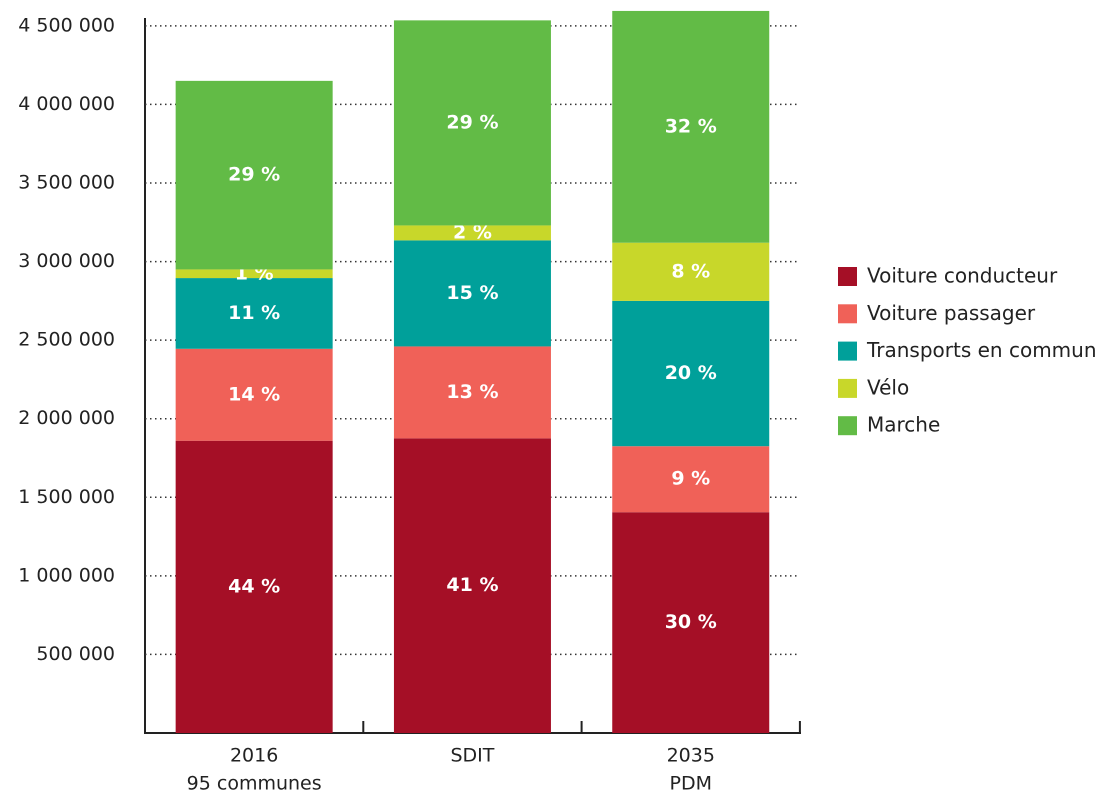 The width and height of the screenshot is (1113, 793). Describe the element at coordinates (254, 756) in the screenshot. I see `x-tick-label: 2016` at that location.